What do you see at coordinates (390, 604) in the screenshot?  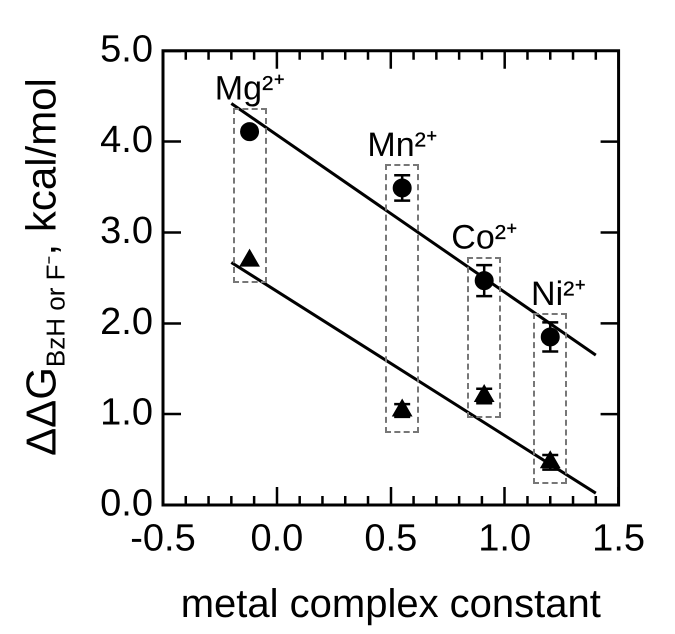 I see `x-axis-title: metal complex constant` at bounding box center [390, 604].